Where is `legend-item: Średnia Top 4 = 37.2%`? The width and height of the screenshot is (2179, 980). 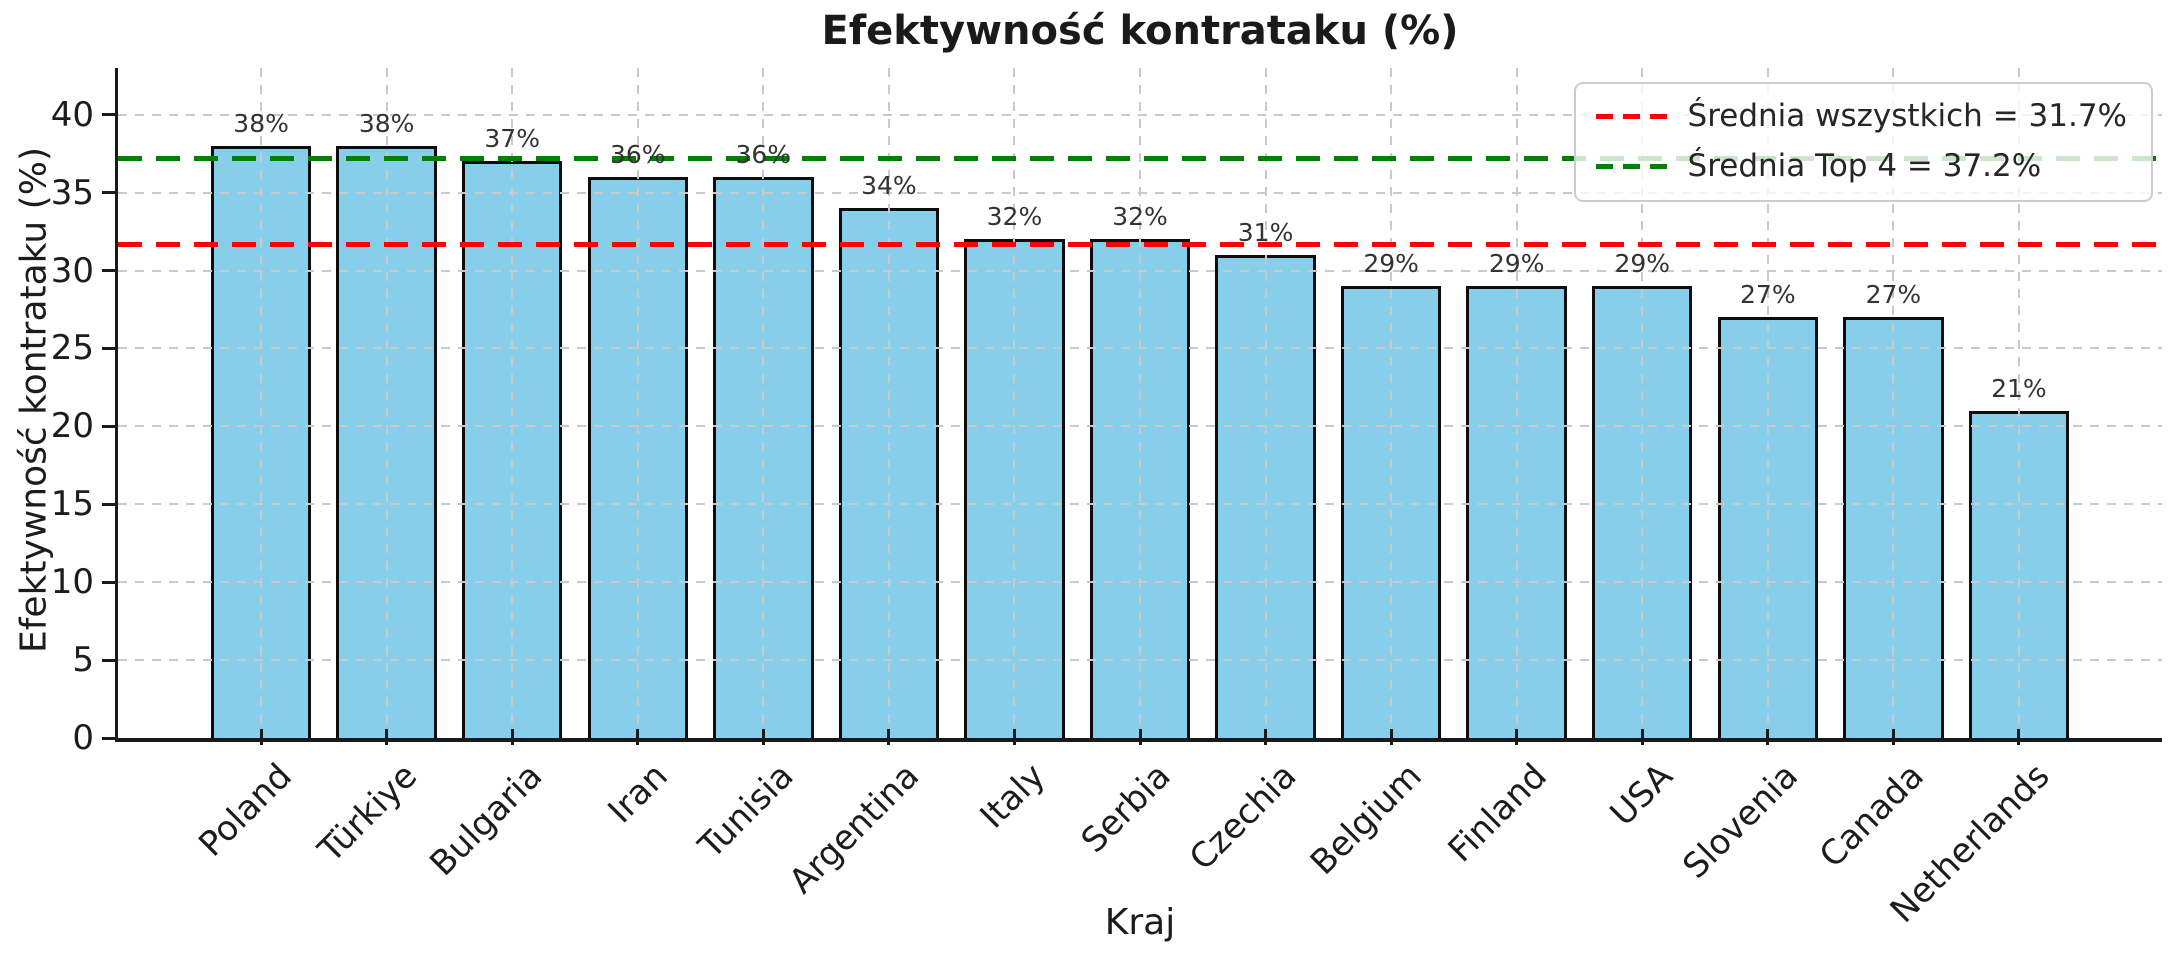 legend-item: Średnia Top 4 = 37.2% is located at coordinates (1861, 166).